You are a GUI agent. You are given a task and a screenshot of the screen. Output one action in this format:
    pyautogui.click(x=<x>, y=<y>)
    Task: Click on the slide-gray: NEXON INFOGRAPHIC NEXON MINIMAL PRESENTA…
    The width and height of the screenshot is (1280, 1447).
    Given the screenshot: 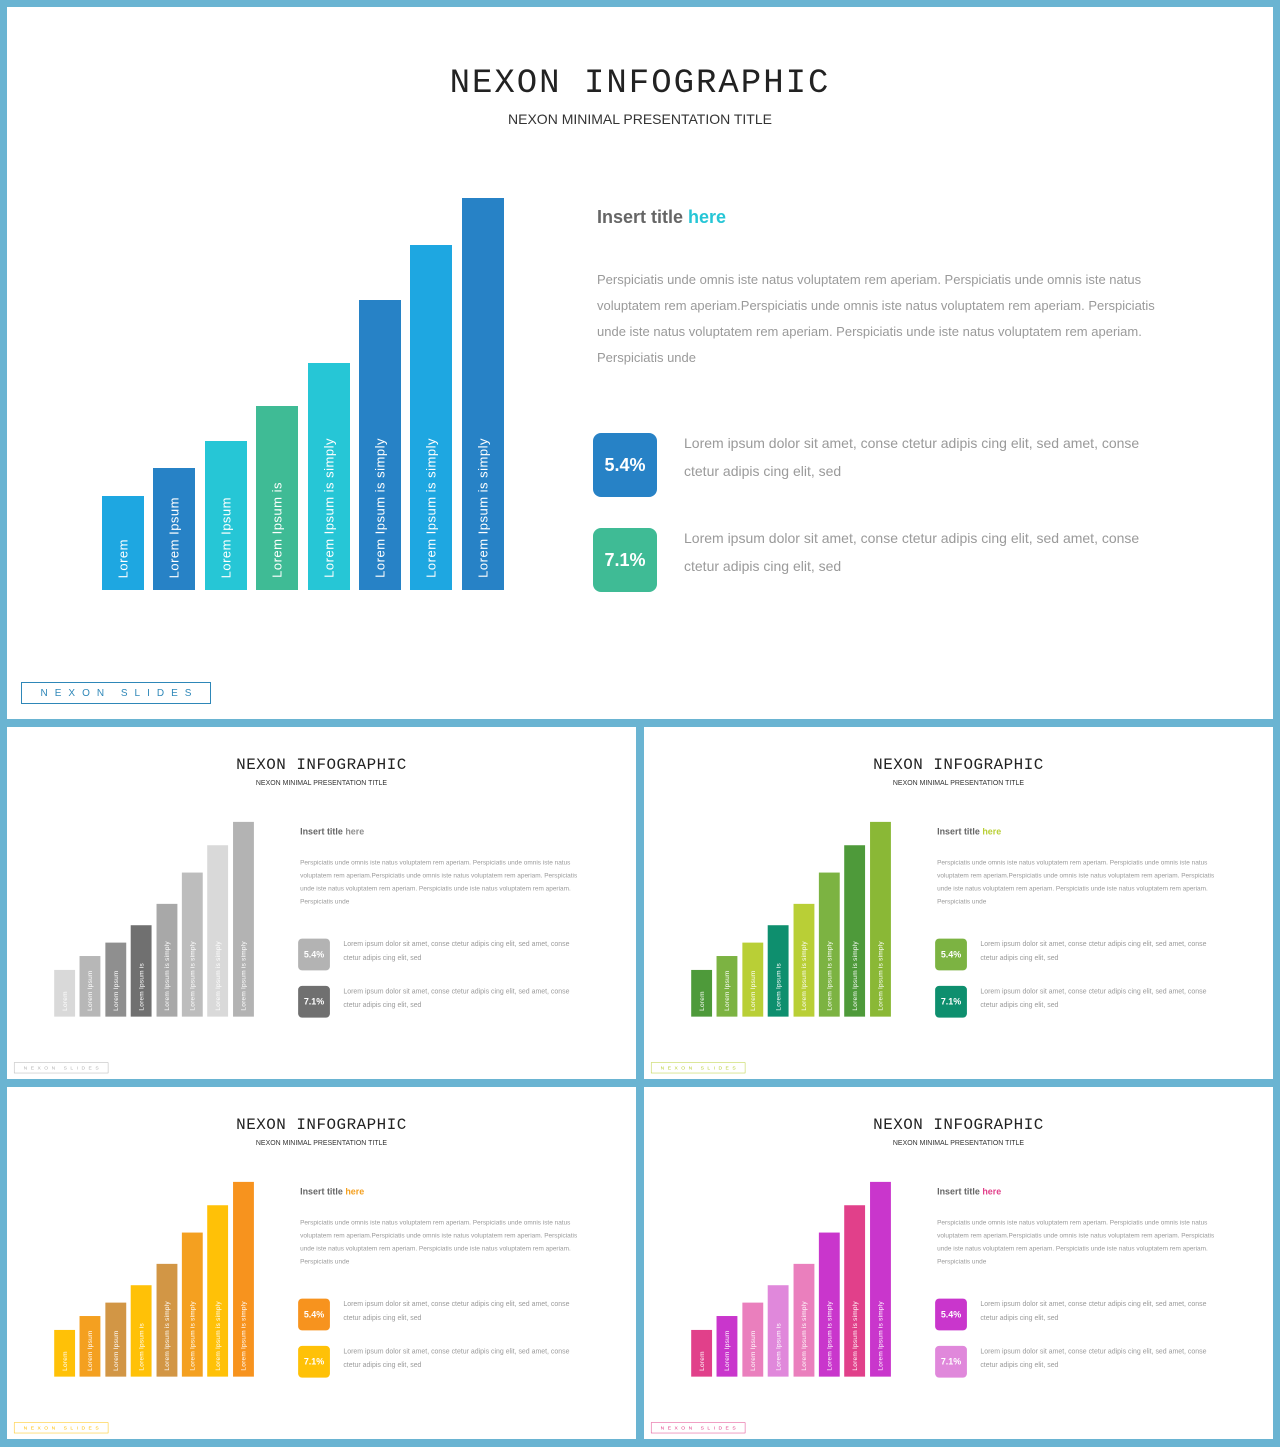 What is the action you would take?
    pyautogui.click(x=321, y=903)
    